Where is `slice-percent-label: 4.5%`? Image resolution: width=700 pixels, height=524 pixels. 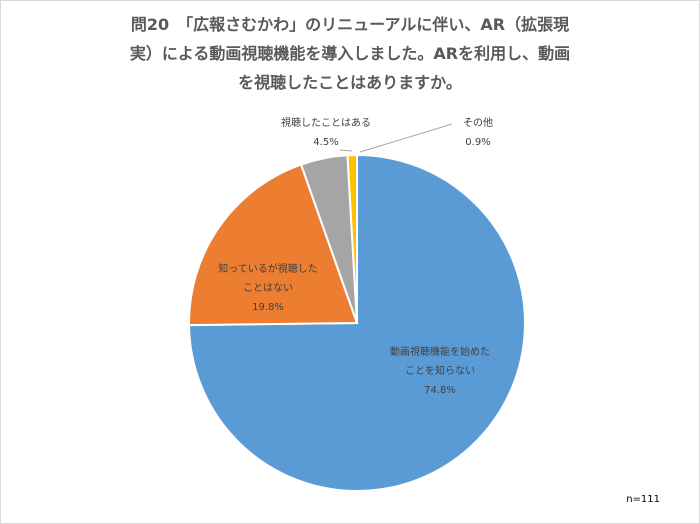
slice-percent-label: 4.5% is located at coordinates (325, 142).